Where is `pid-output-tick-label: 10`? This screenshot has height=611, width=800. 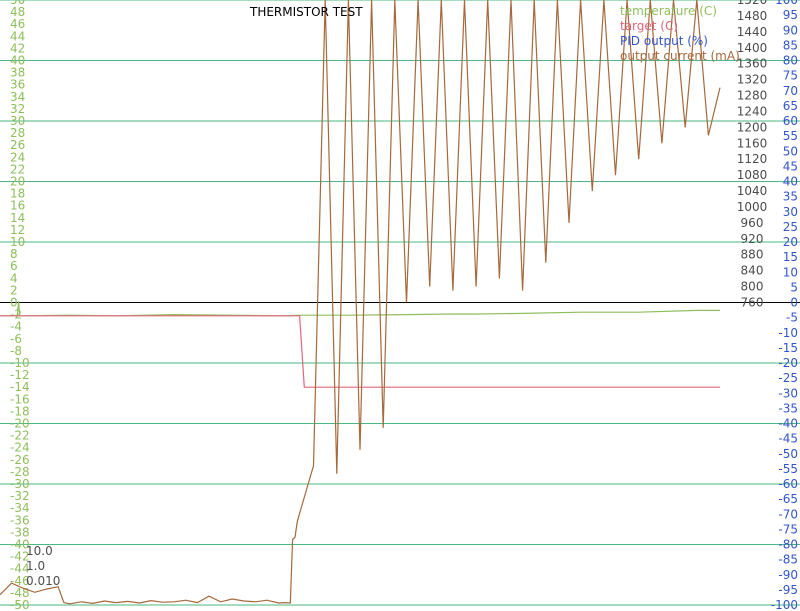
pid-output-tick-label: 10 is located at coordinates (790, 272).